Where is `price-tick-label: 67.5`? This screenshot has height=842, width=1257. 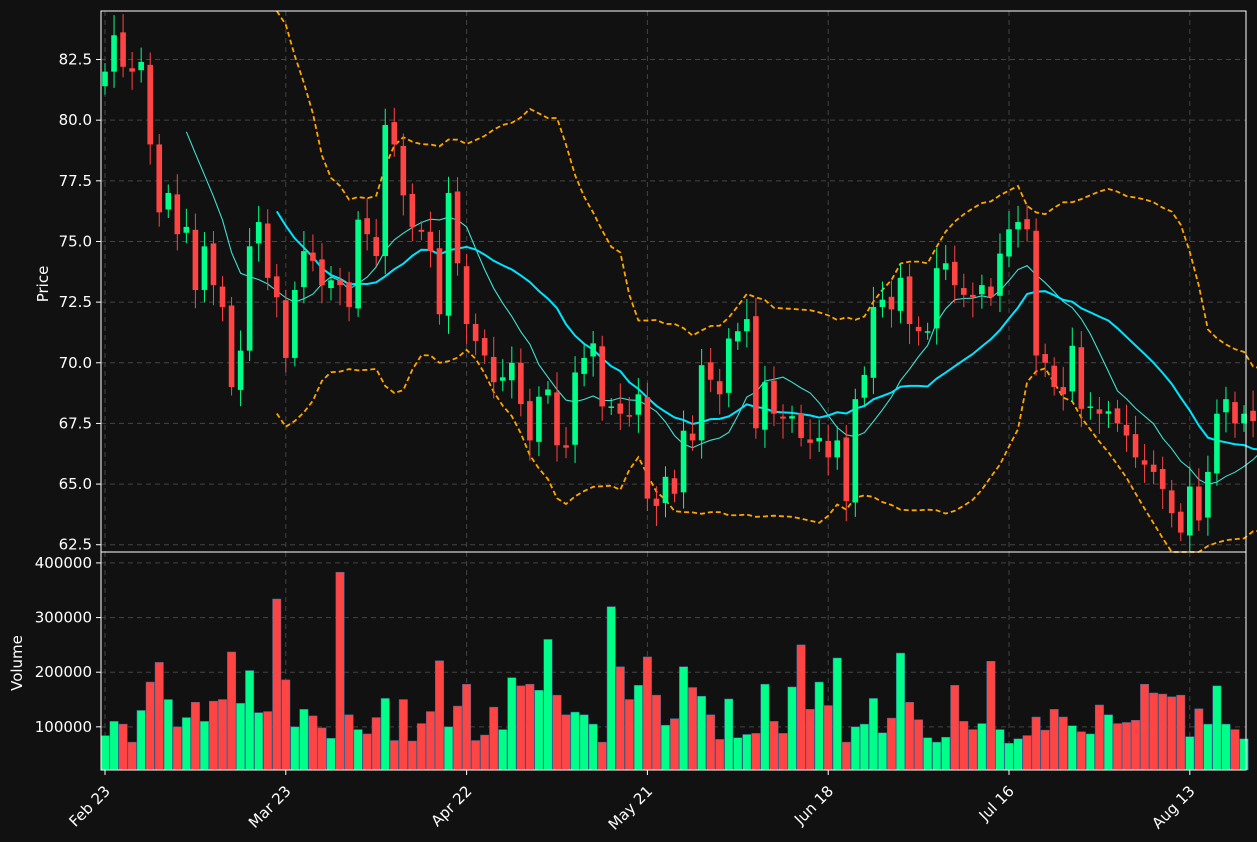
price-tick-label: 67.5 is located at coordinates (75, 423).